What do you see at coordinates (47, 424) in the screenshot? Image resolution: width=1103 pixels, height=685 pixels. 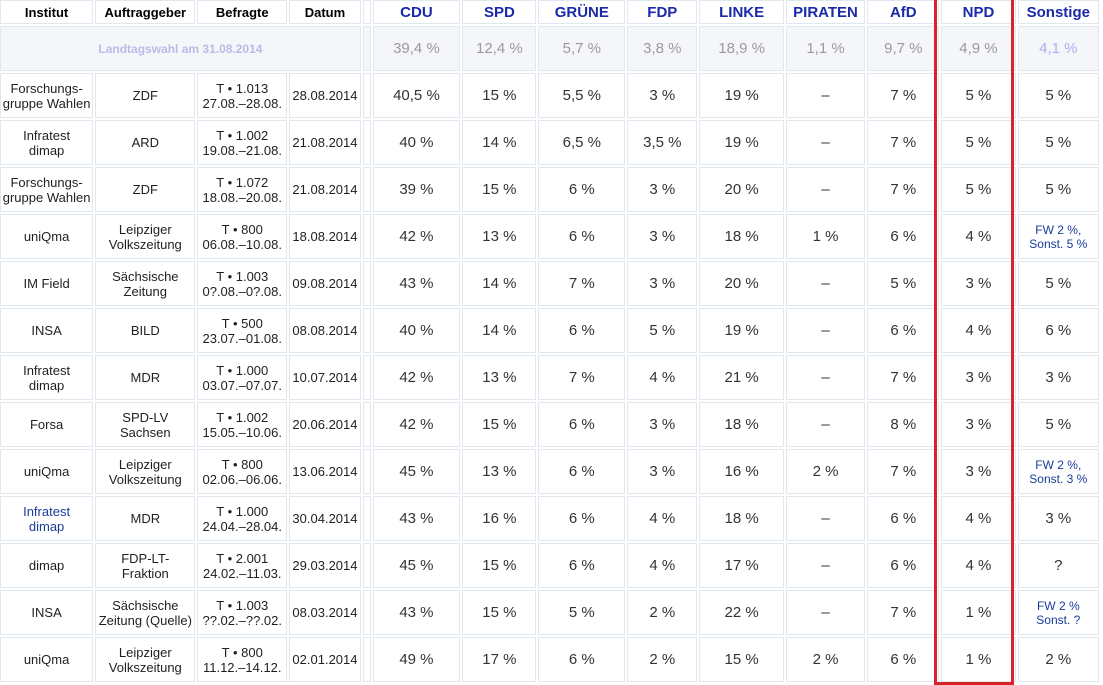 I see `institut-cell: Forsa` at bounding box center [47, 424].